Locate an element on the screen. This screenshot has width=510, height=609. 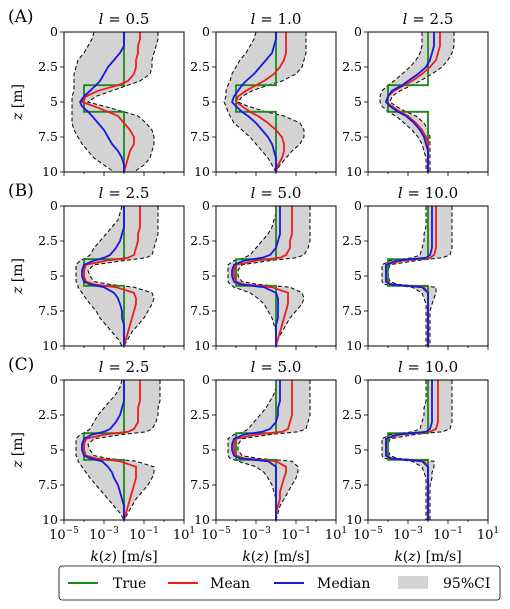
row-label-b: (B) is located at coordinates (21, 191).